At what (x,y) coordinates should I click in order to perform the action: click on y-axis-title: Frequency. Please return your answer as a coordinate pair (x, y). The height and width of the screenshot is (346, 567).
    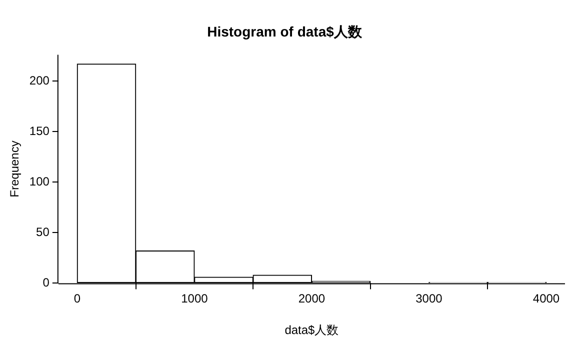
    Looking at the image, I should click on (15, 169).